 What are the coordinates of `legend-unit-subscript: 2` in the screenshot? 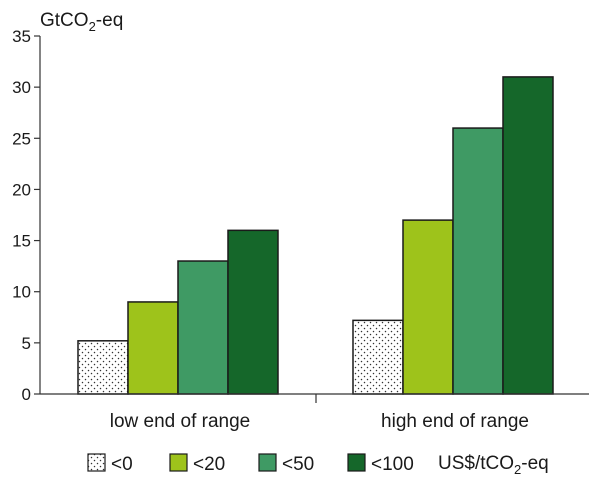 It's located at (517, 469).